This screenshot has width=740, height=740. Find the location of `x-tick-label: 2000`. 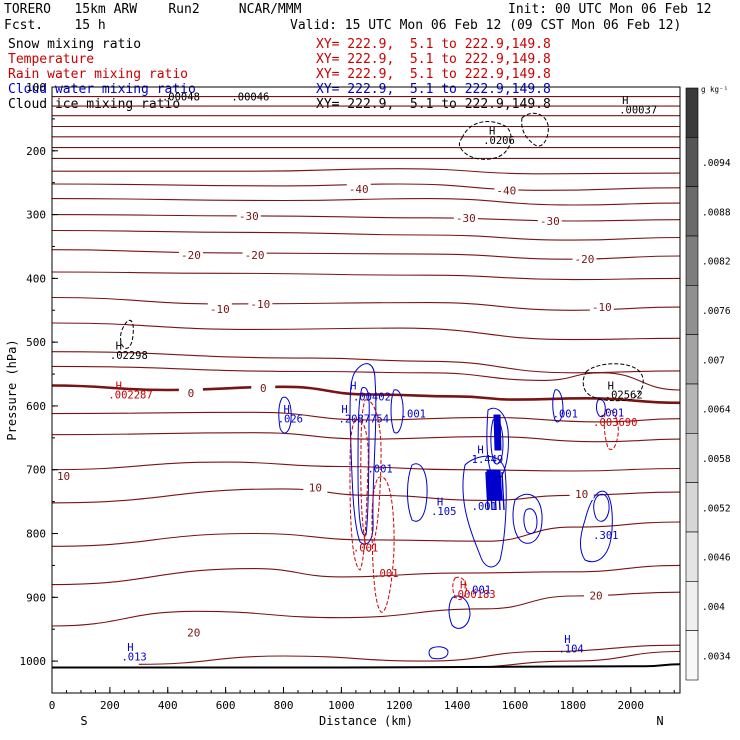

x-tick-label: 2000 is located at coordinates (631, 705).